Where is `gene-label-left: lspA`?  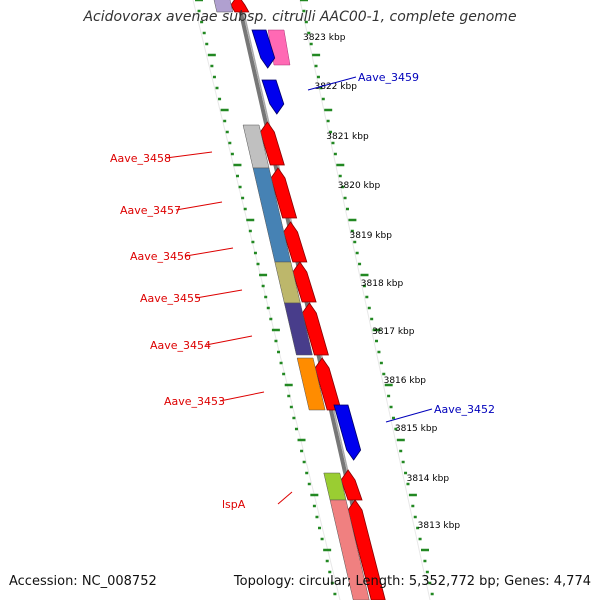 gene-label-left: lspA is located at coordinates (234, 504).